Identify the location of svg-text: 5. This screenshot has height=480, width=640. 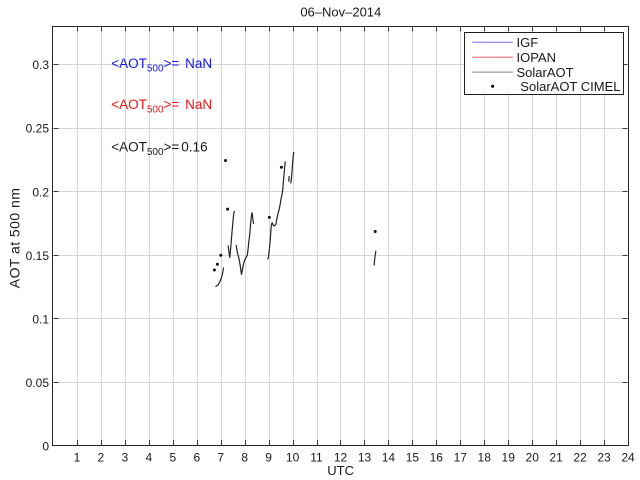
(172, 457).